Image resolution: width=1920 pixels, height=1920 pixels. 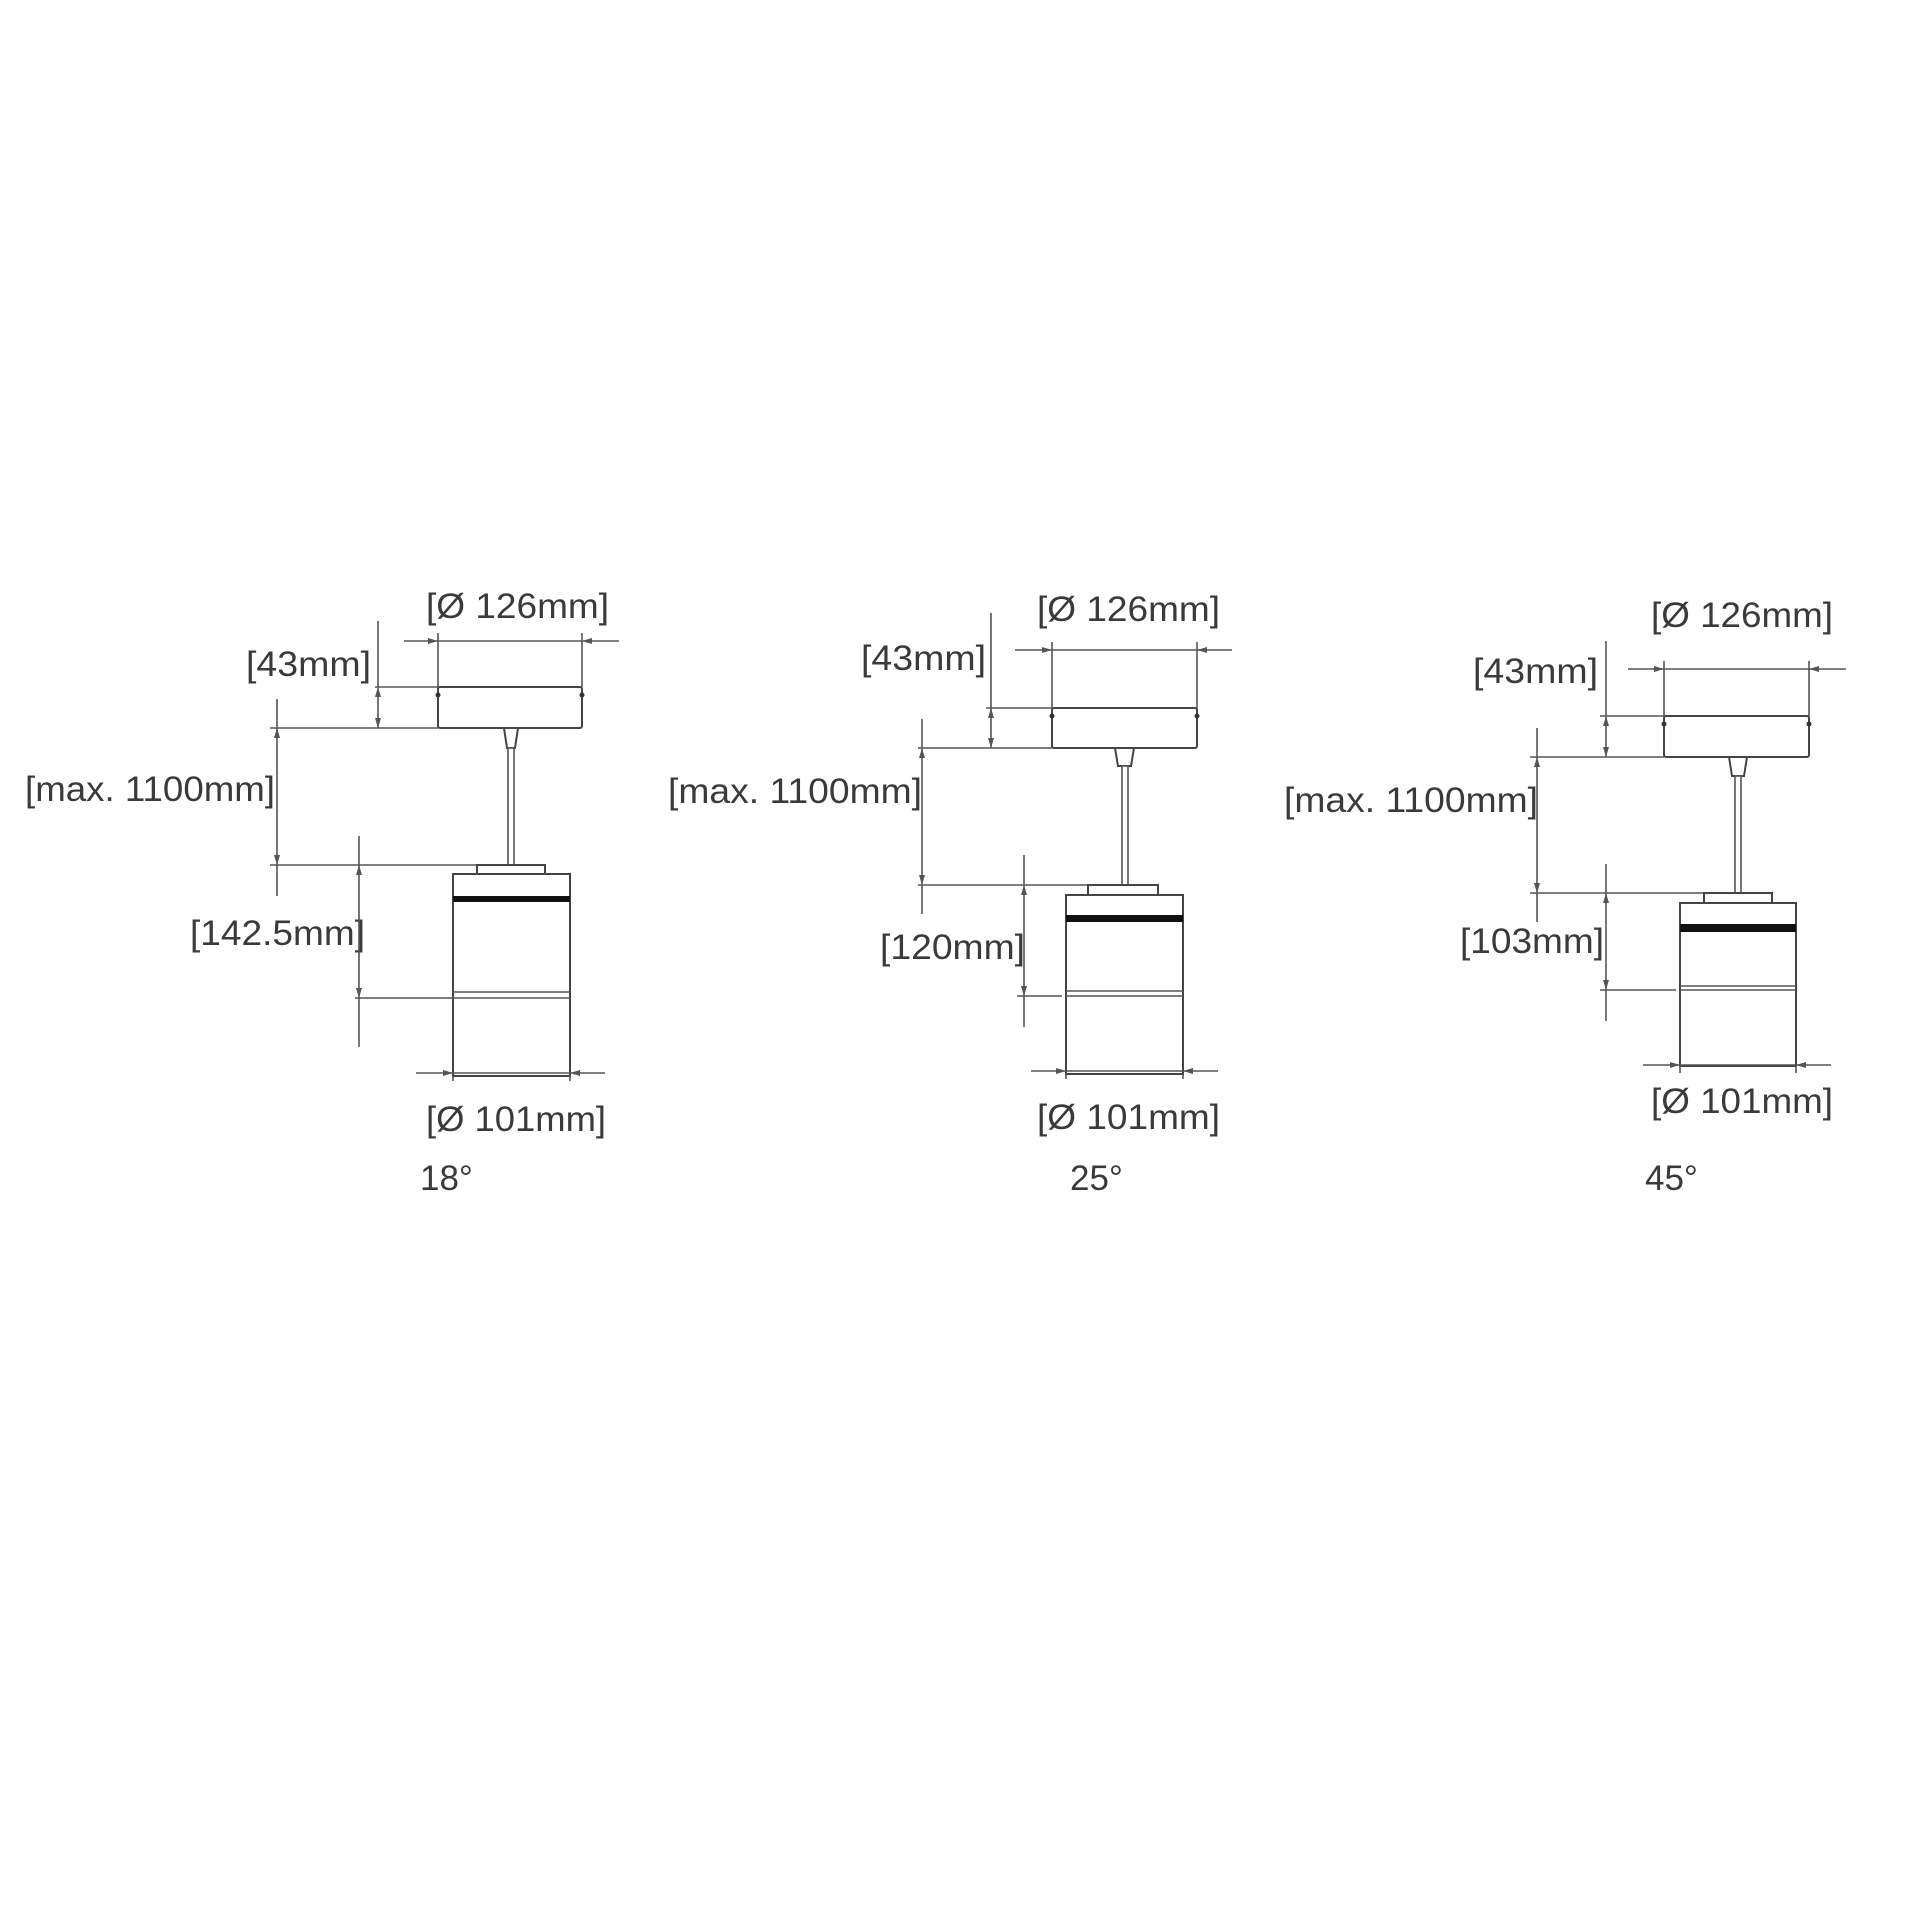 What do you see at coordinates (446, 1178) in the screenshot?
I see `beam-angle-label: 18°` at bounding box center [446, 1178].